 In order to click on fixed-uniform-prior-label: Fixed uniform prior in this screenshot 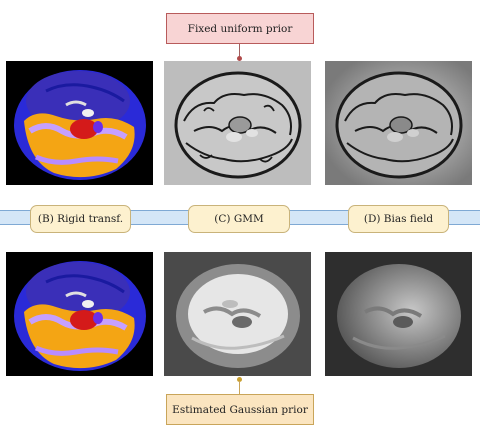, I will do `click(240, 28)`.